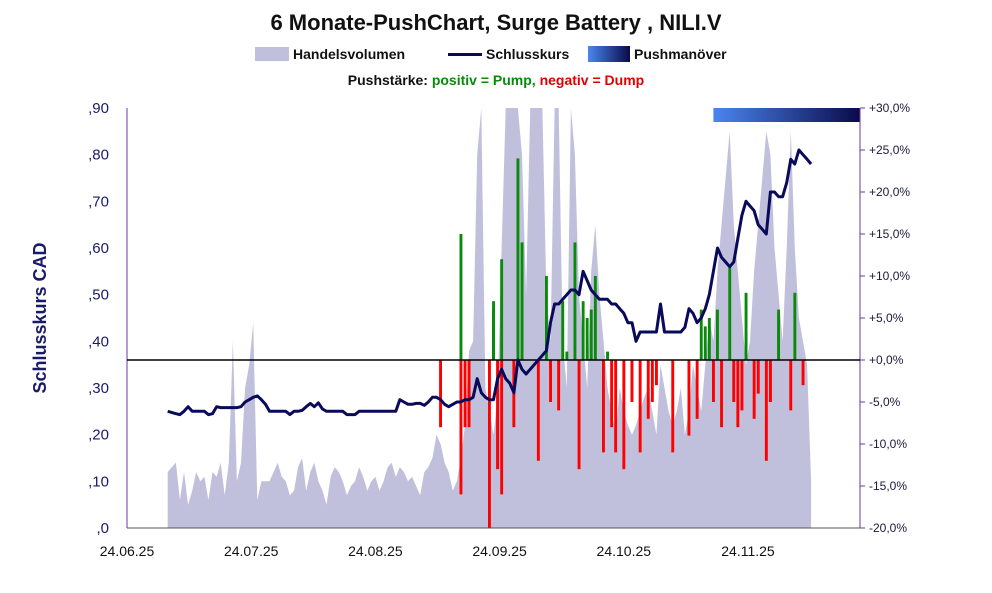 This screenshot has width=992, height=593. Describe the element at coordinates (889, 234) in the screenshot. I see `y2-tick-label: +15,0%` at that location.